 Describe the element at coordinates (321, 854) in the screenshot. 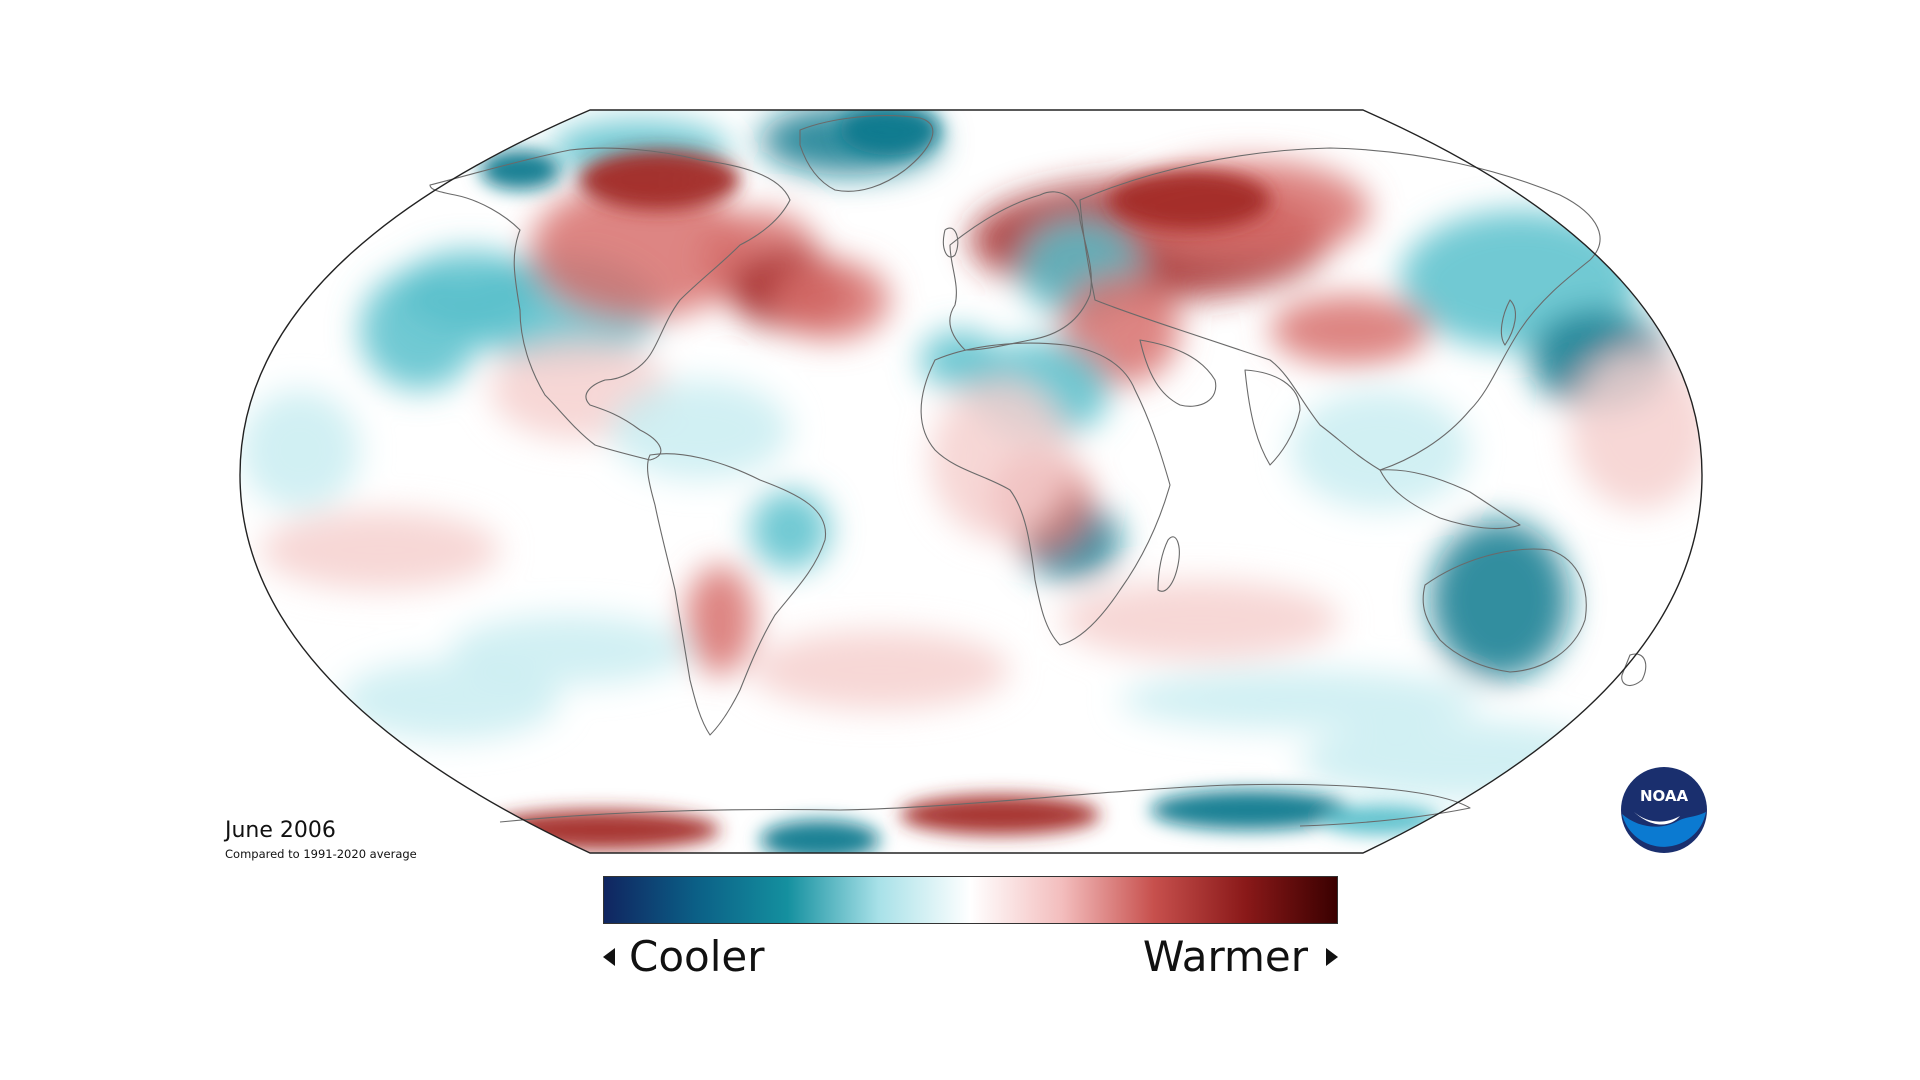

I see `baseline-note: Compared to 1991-2020 average` at that location.